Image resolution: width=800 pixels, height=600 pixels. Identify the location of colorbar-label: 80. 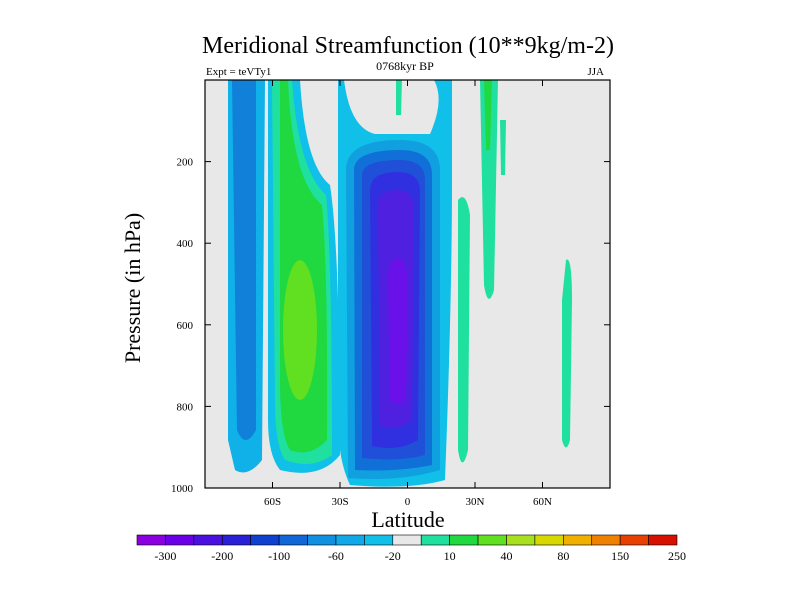
(563, 556).